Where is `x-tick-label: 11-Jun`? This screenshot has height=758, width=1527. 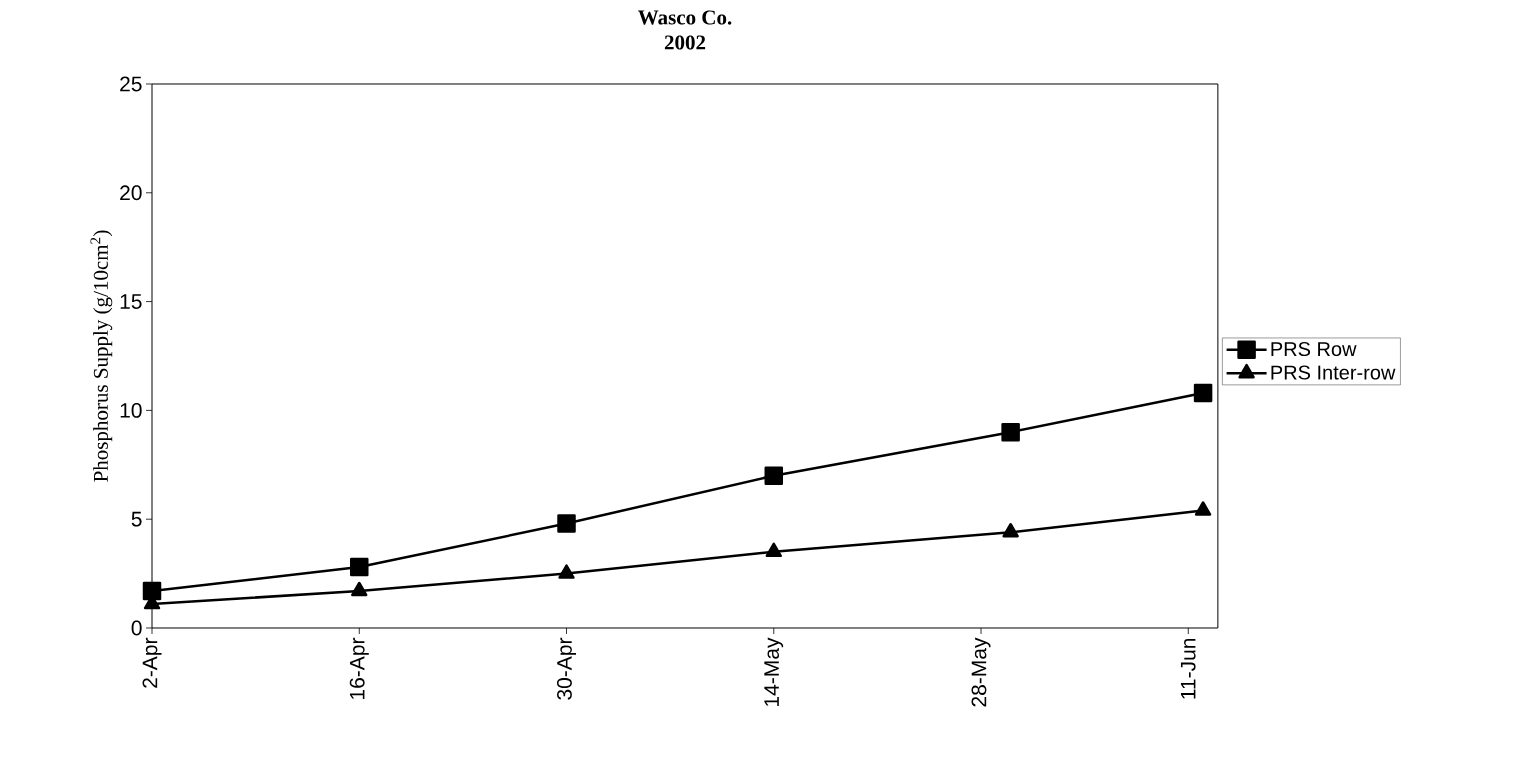 x-tick-label: 11-Jun is located at coordinates (1188, 668).